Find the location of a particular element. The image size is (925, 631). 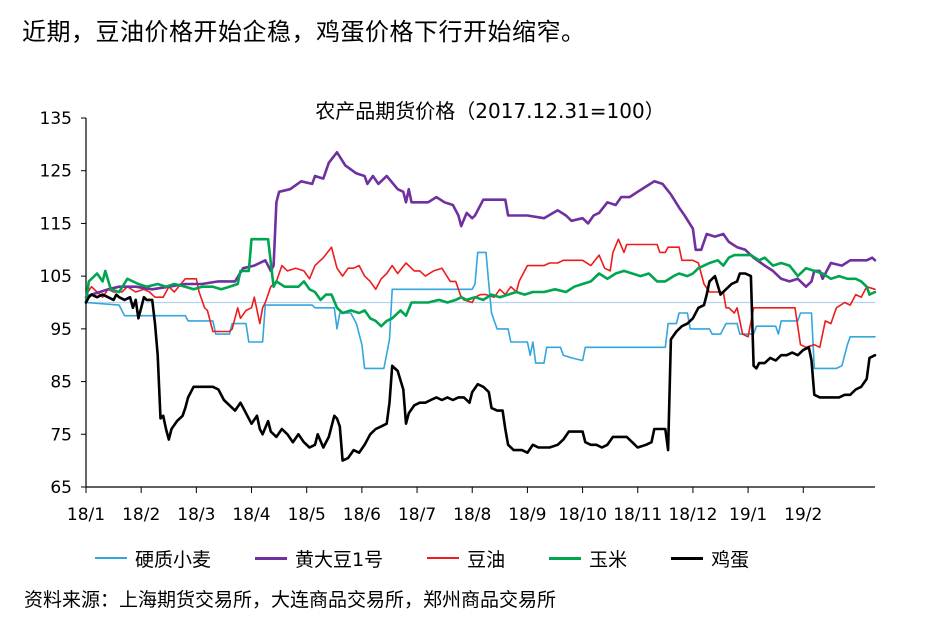

y-tick-label: 95 is located at coordinates (61, 330).